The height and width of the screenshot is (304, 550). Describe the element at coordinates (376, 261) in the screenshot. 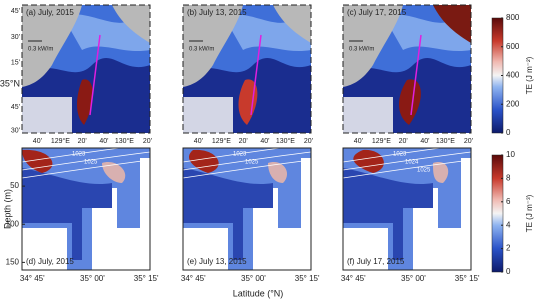

I see `panel-label: (f) July 17, 2015` at that location.